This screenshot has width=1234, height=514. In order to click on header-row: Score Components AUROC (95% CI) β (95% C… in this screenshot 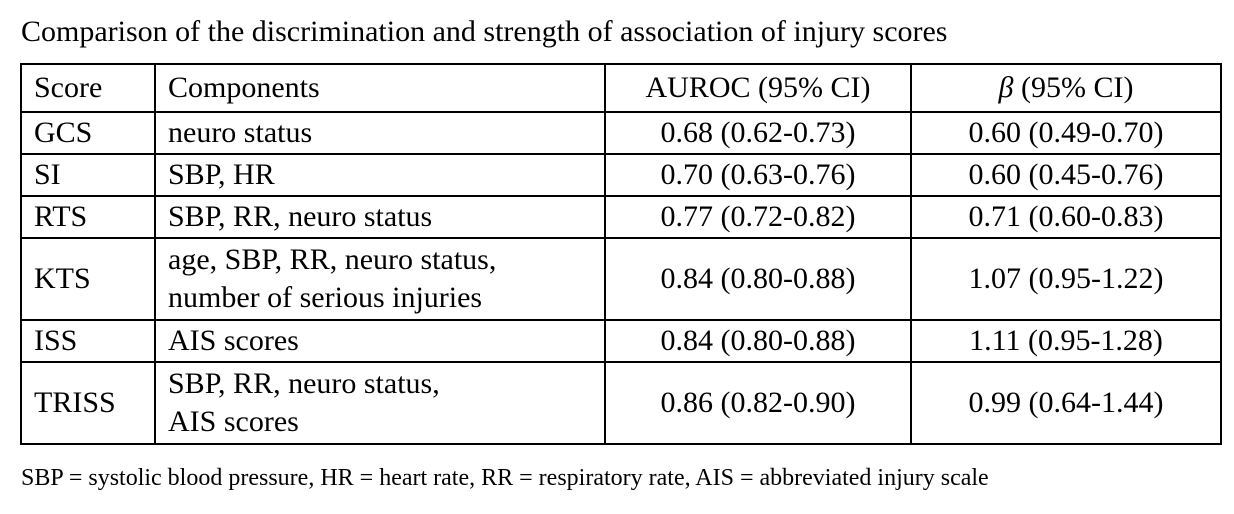, I will do `click(621, 88)`.